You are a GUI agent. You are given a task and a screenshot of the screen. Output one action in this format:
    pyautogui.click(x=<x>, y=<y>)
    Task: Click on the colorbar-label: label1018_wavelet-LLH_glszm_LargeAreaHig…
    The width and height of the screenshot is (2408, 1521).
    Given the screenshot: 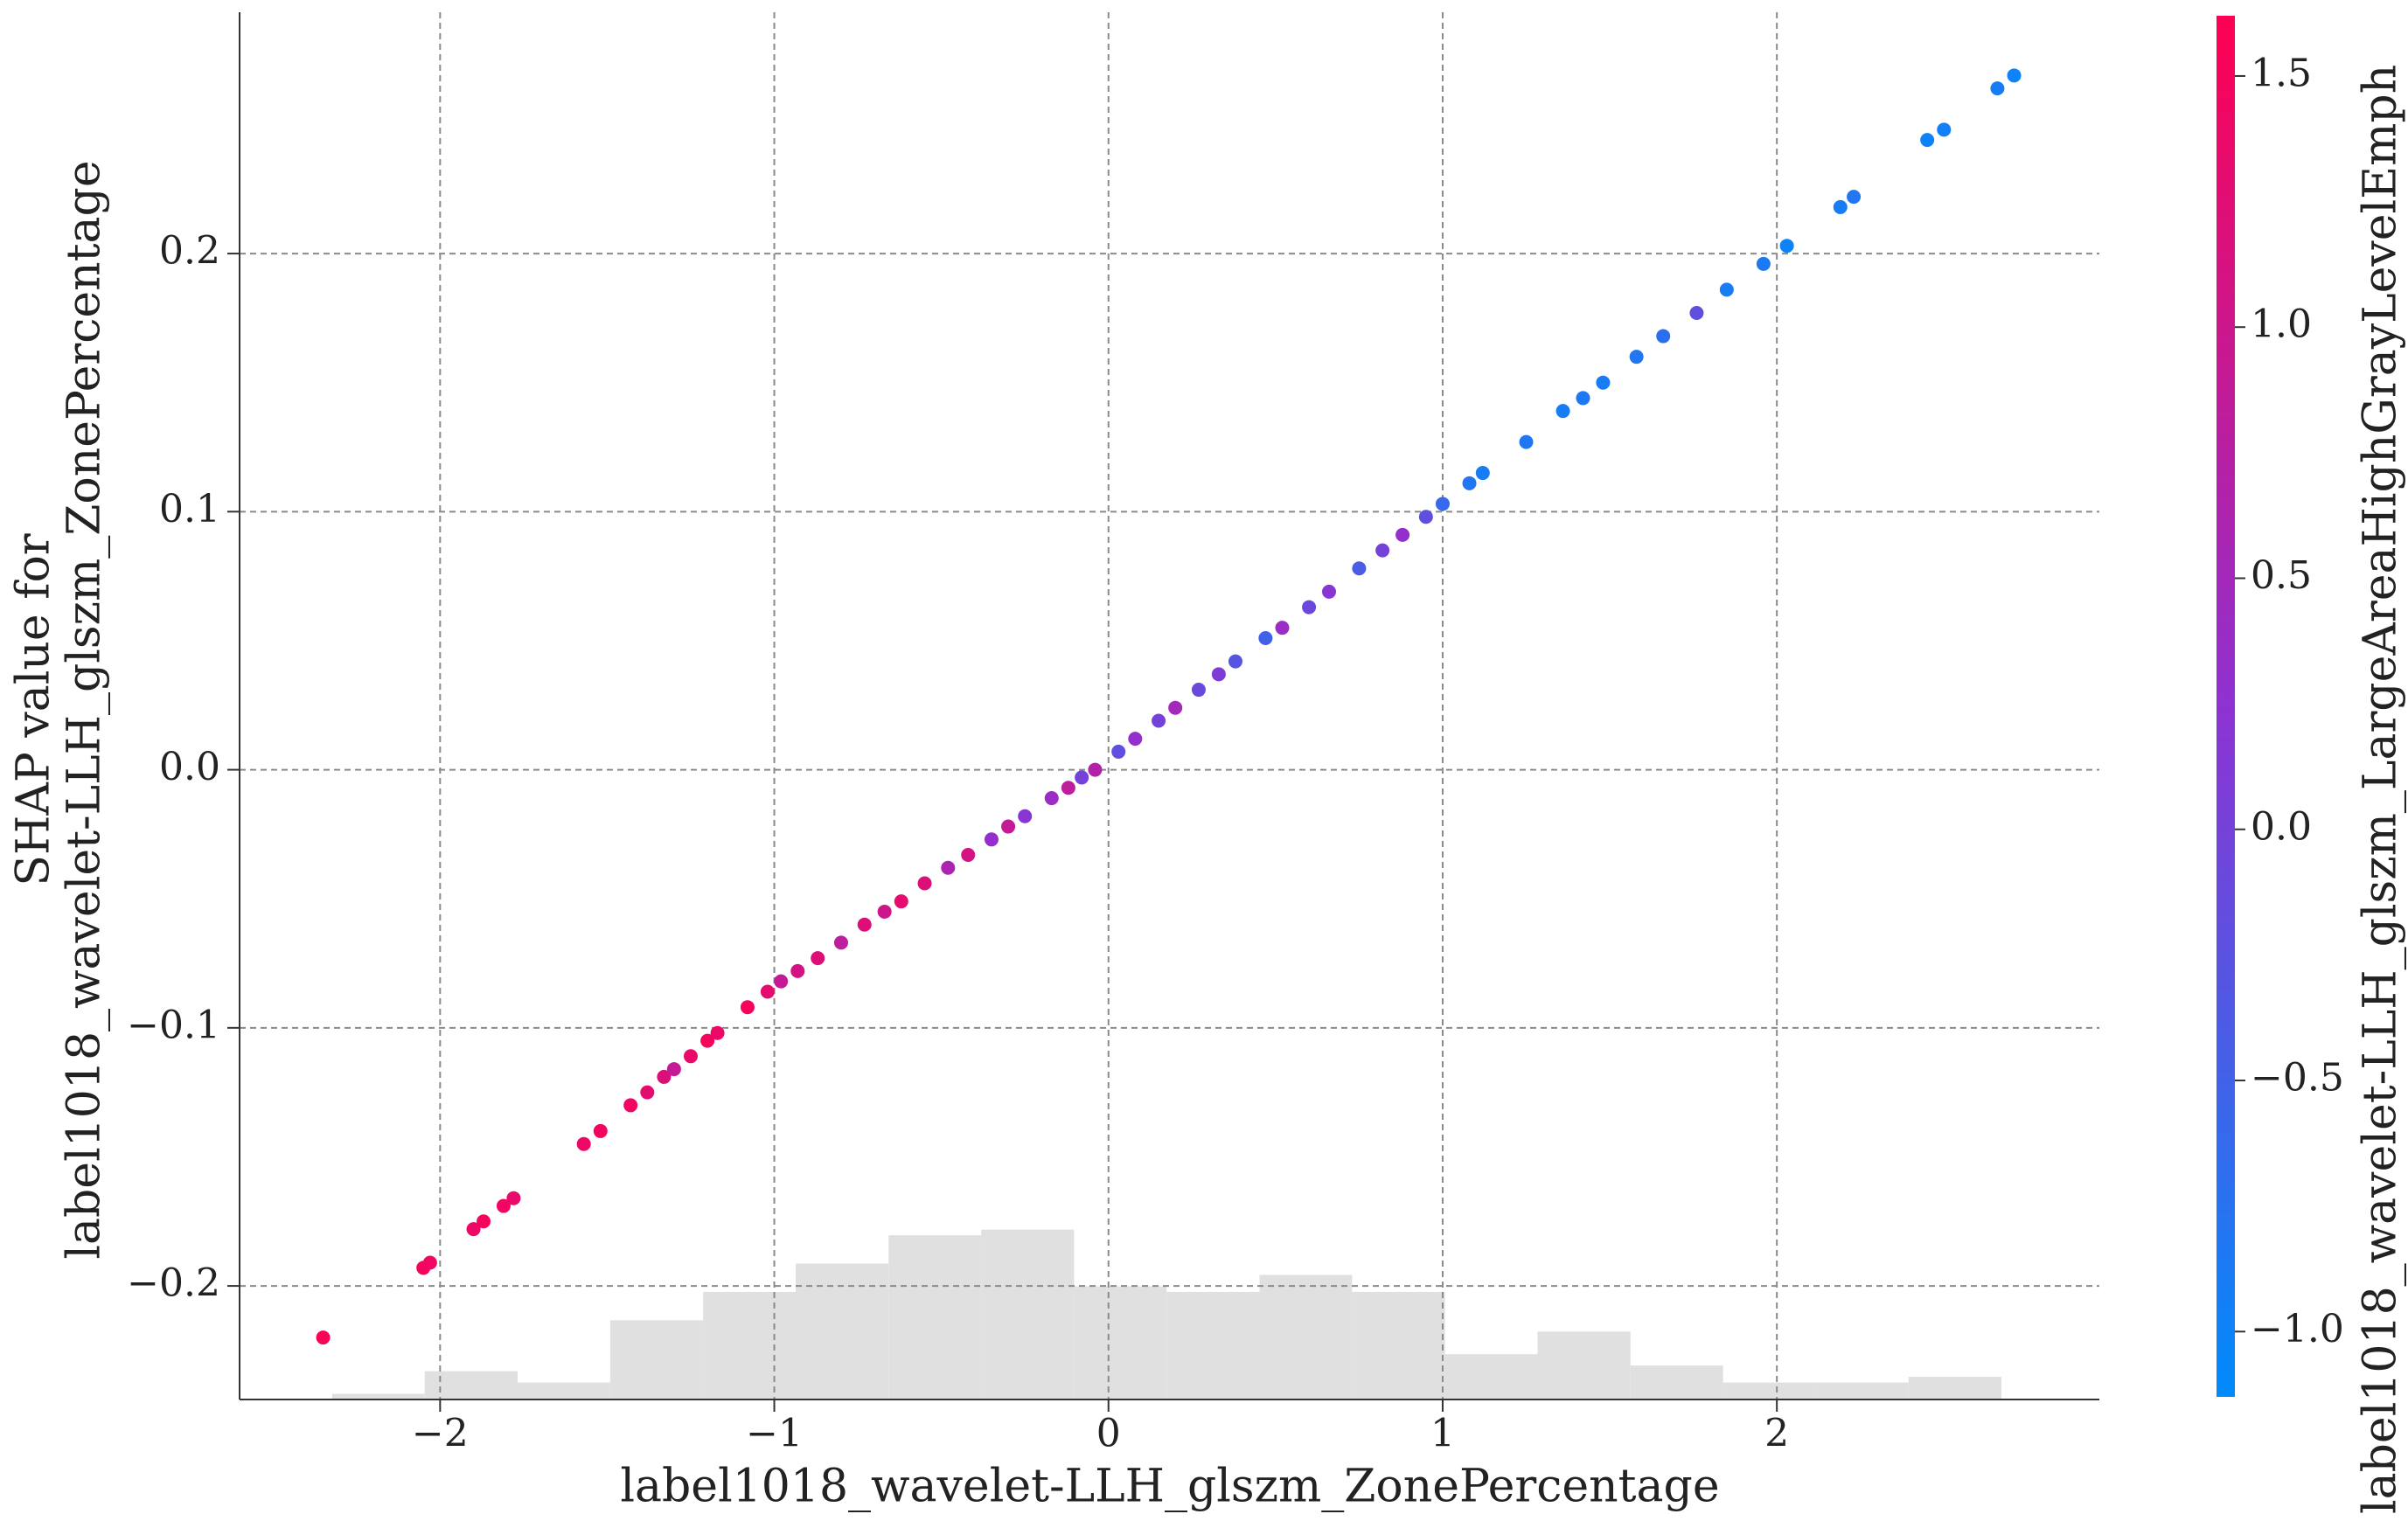 What is the action you would take?
    pyautogui.click(x=2381, y=790)
    